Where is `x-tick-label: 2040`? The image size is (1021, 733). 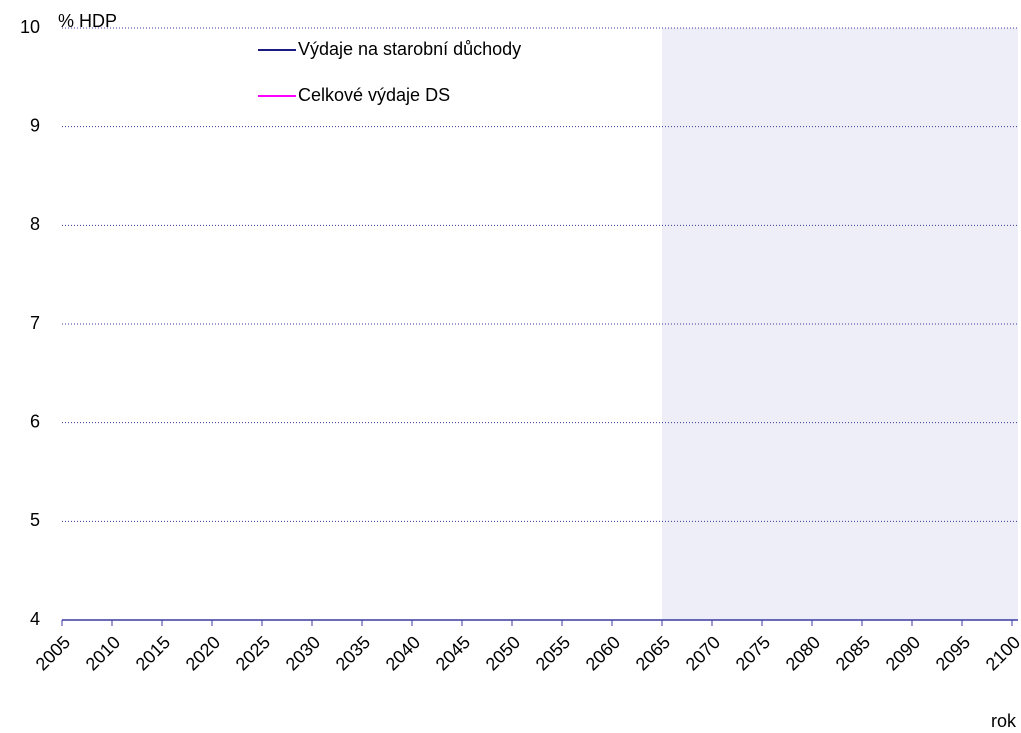
x-tick-label: 2040 is located at coordinates (403, 653).